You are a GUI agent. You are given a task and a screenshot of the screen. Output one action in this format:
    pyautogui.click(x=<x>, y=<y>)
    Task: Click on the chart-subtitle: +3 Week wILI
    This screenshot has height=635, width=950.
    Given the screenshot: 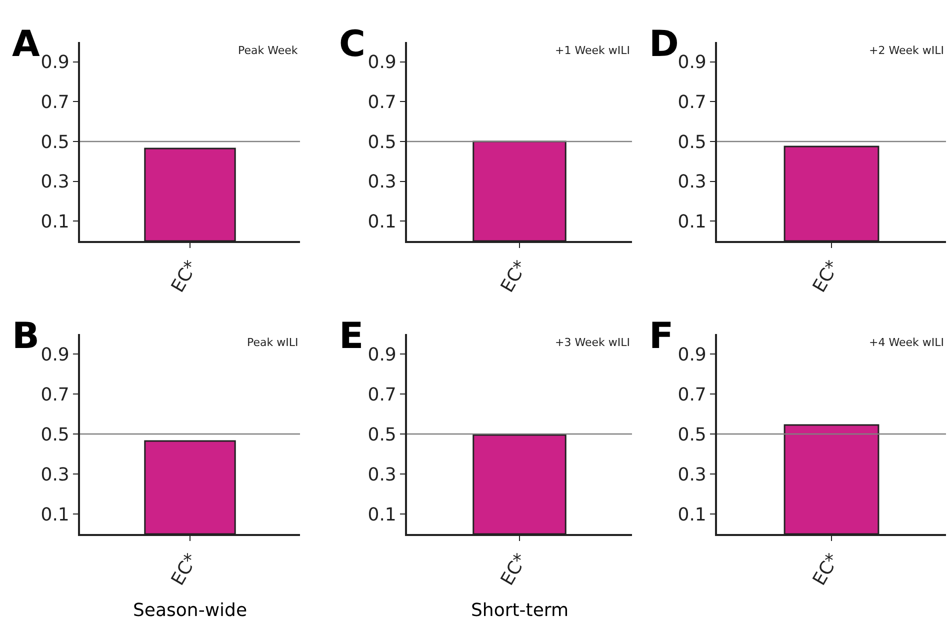 What is the action you would take?
    pyautogui.click(x=592, y=342)
    